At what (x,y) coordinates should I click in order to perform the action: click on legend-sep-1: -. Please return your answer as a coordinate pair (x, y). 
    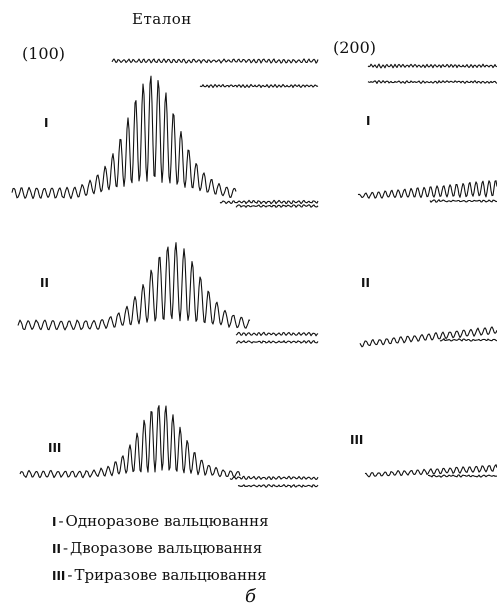
    Looking at the image, I should click on (61, 521).